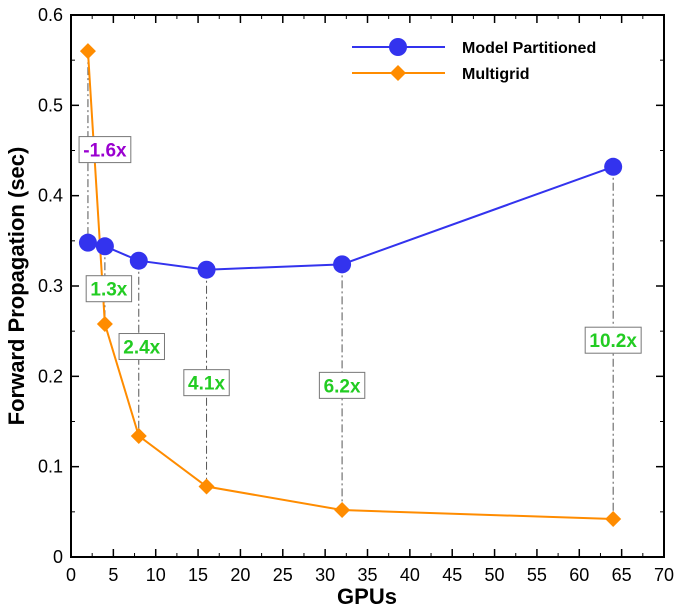 The image size is (693, 610). I want to click on x-tick-label: 0, so click(71, 575).